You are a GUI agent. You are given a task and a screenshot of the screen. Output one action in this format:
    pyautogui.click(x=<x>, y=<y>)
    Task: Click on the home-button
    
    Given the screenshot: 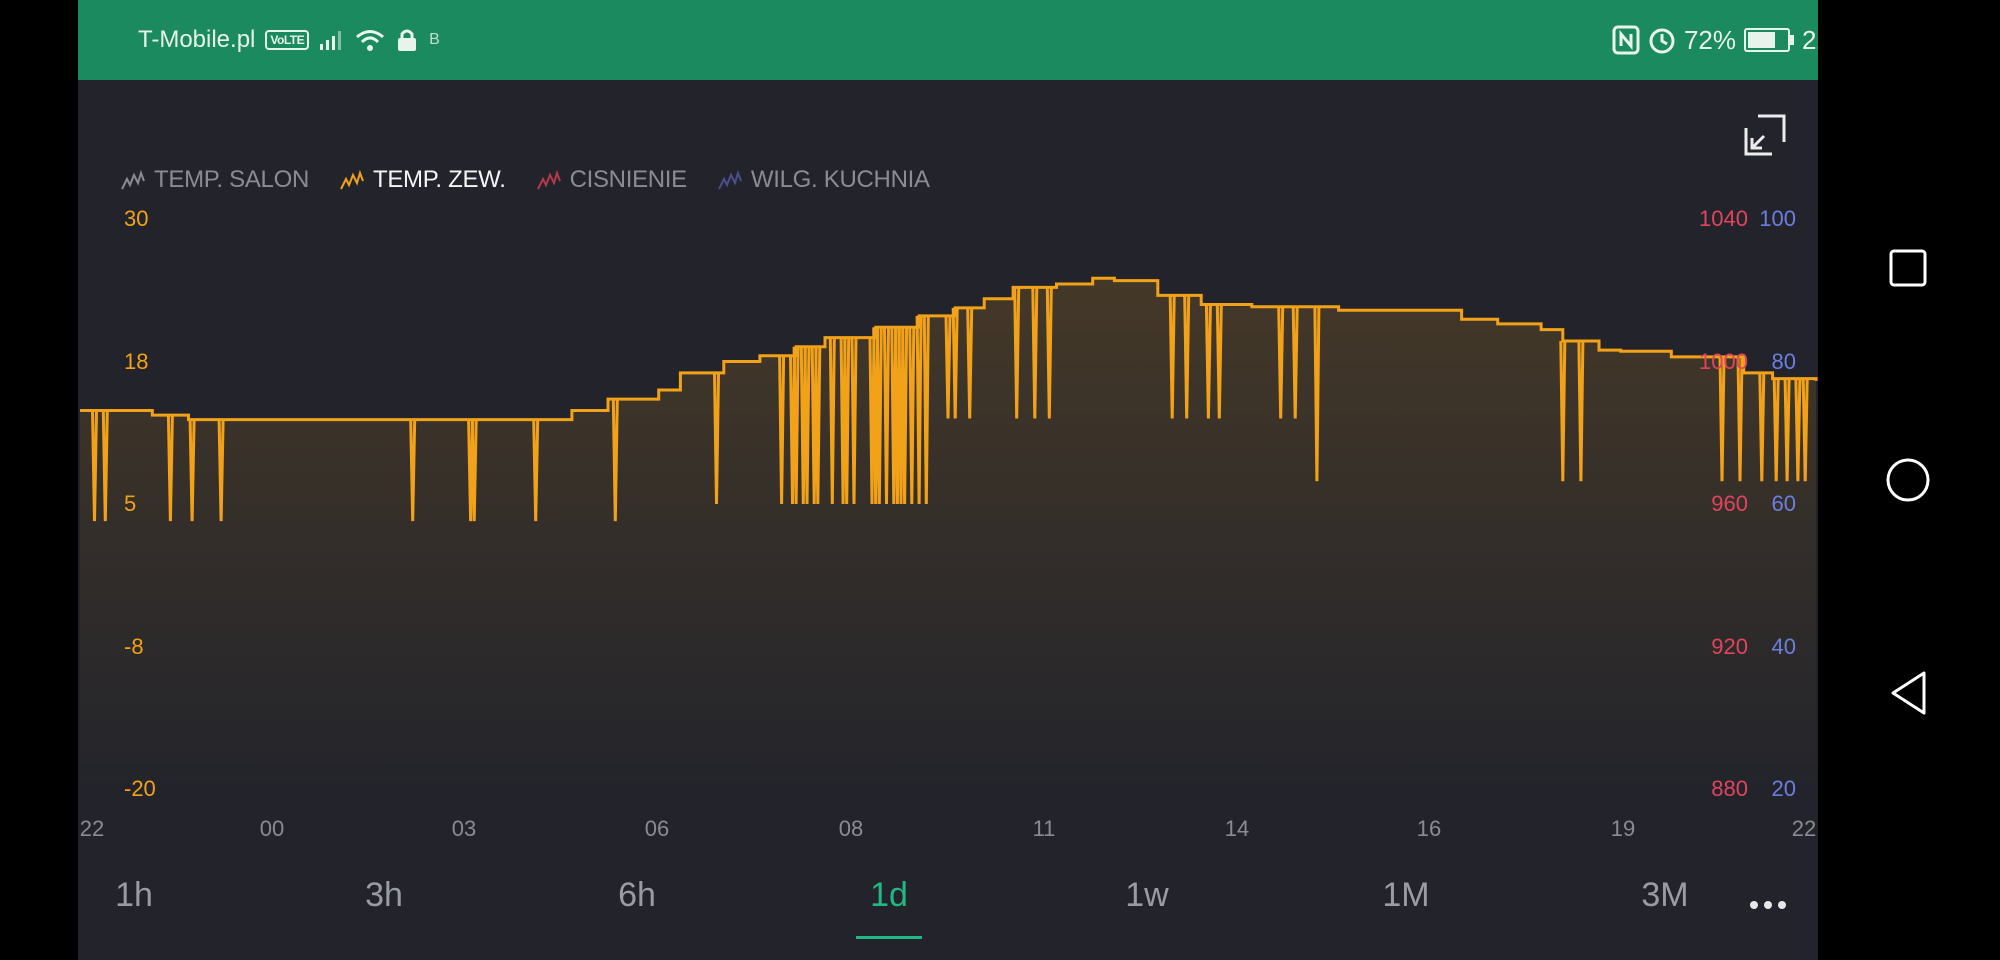 What is the action you would take?
    pyautogui.click(x=1908, y=480)
    